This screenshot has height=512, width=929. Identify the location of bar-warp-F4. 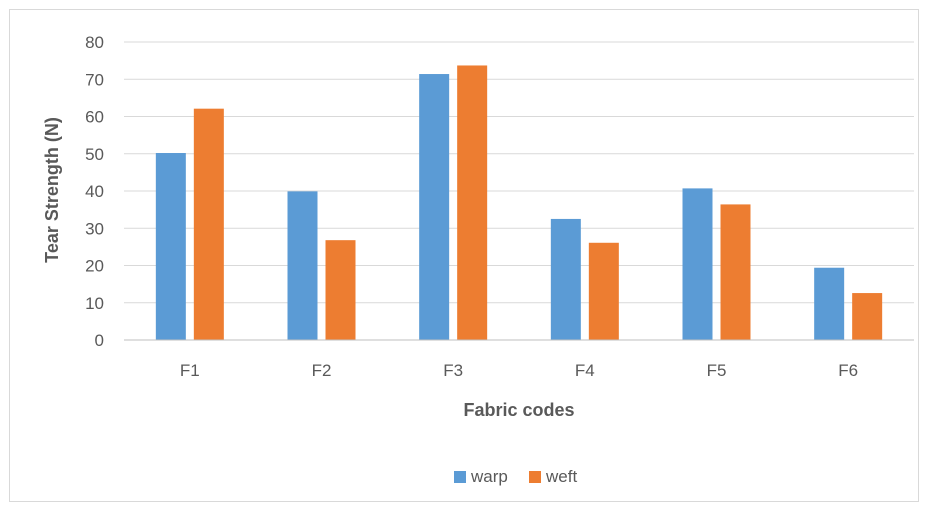
(565, 279).